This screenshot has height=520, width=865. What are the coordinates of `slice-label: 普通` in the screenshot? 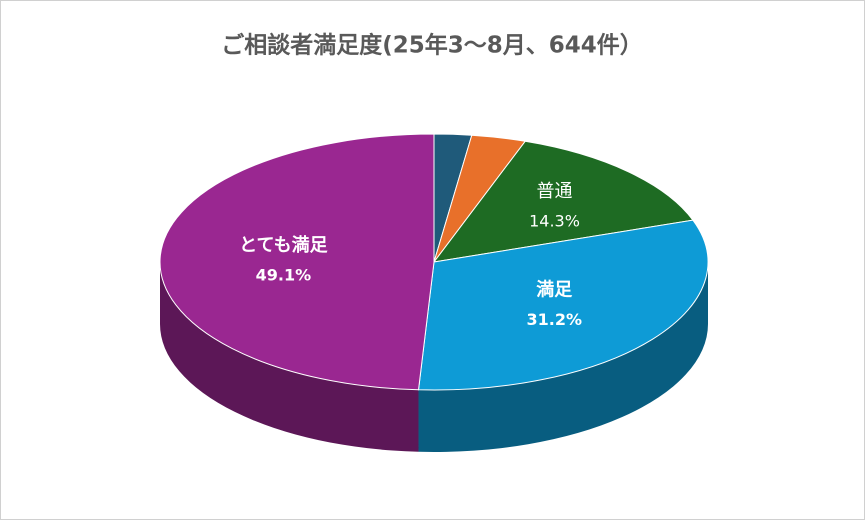 It's located at (555, 191).